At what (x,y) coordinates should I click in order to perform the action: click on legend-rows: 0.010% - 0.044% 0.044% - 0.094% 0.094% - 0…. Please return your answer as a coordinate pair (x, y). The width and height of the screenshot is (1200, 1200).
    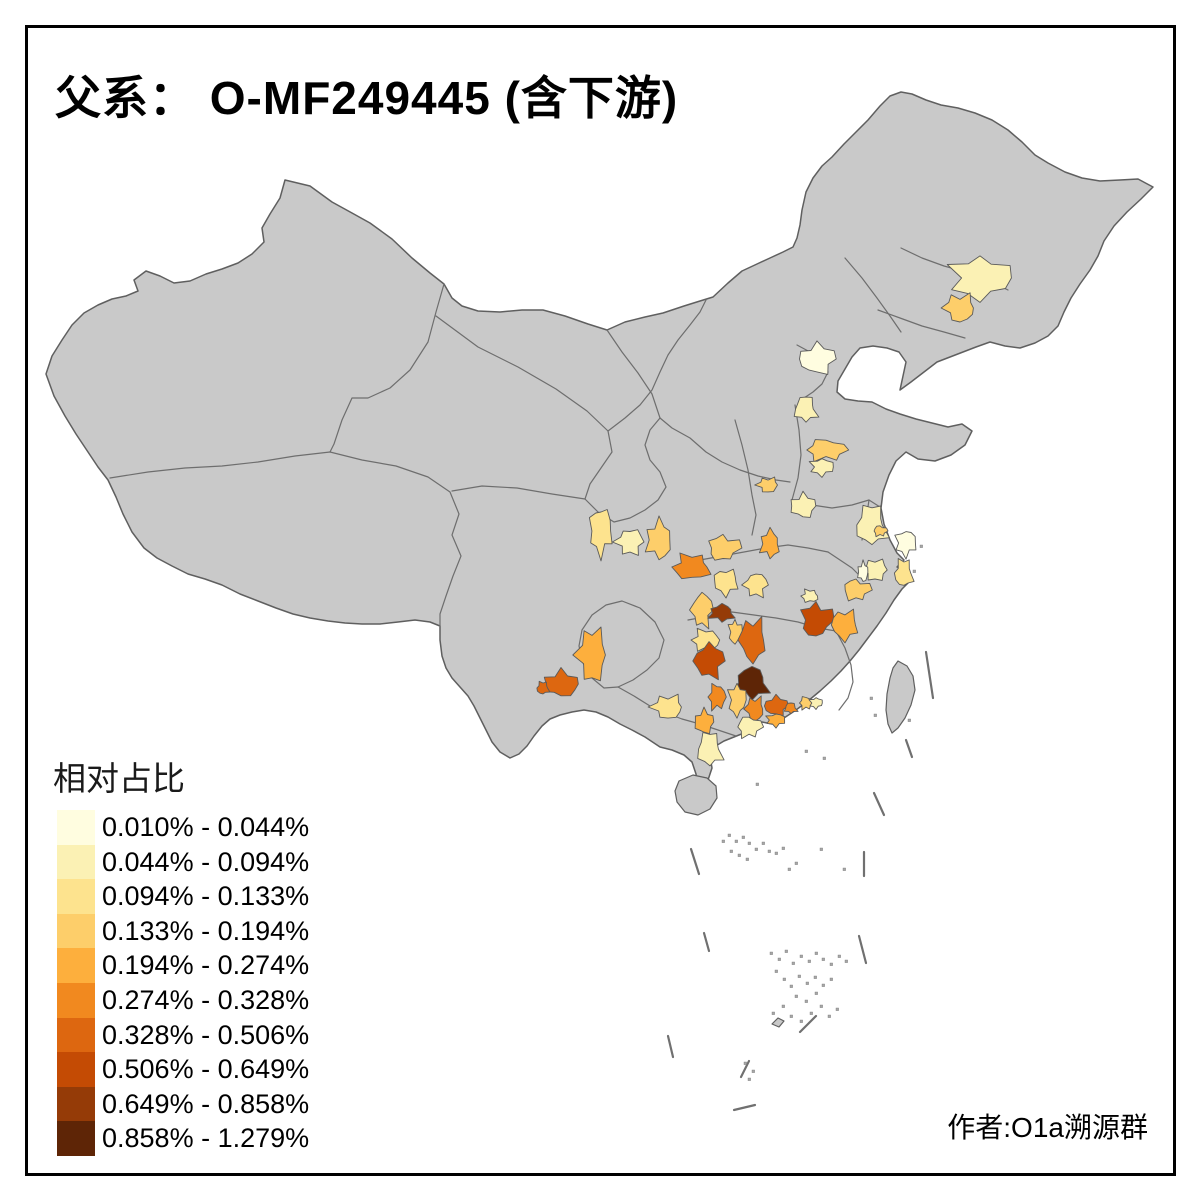
    Looking at the image, I should click on (183, 983).